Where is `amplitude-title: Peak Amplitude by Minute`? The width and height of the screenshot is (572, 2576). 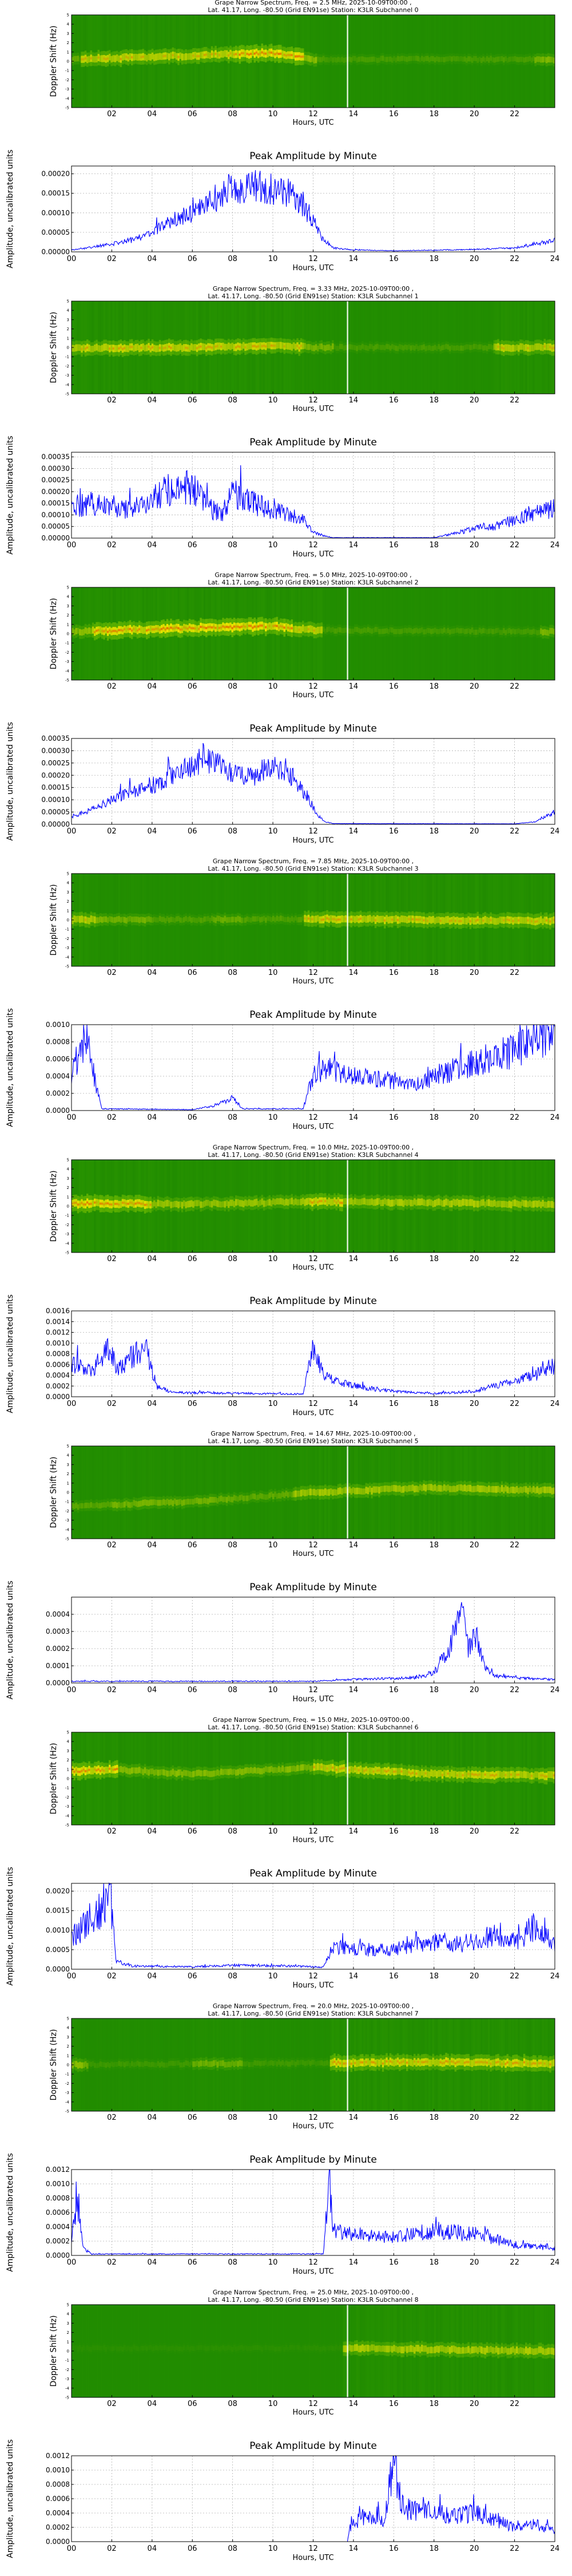
amplitude-title: Peak Amplitude by Minute is located at coordinates (313, 442).